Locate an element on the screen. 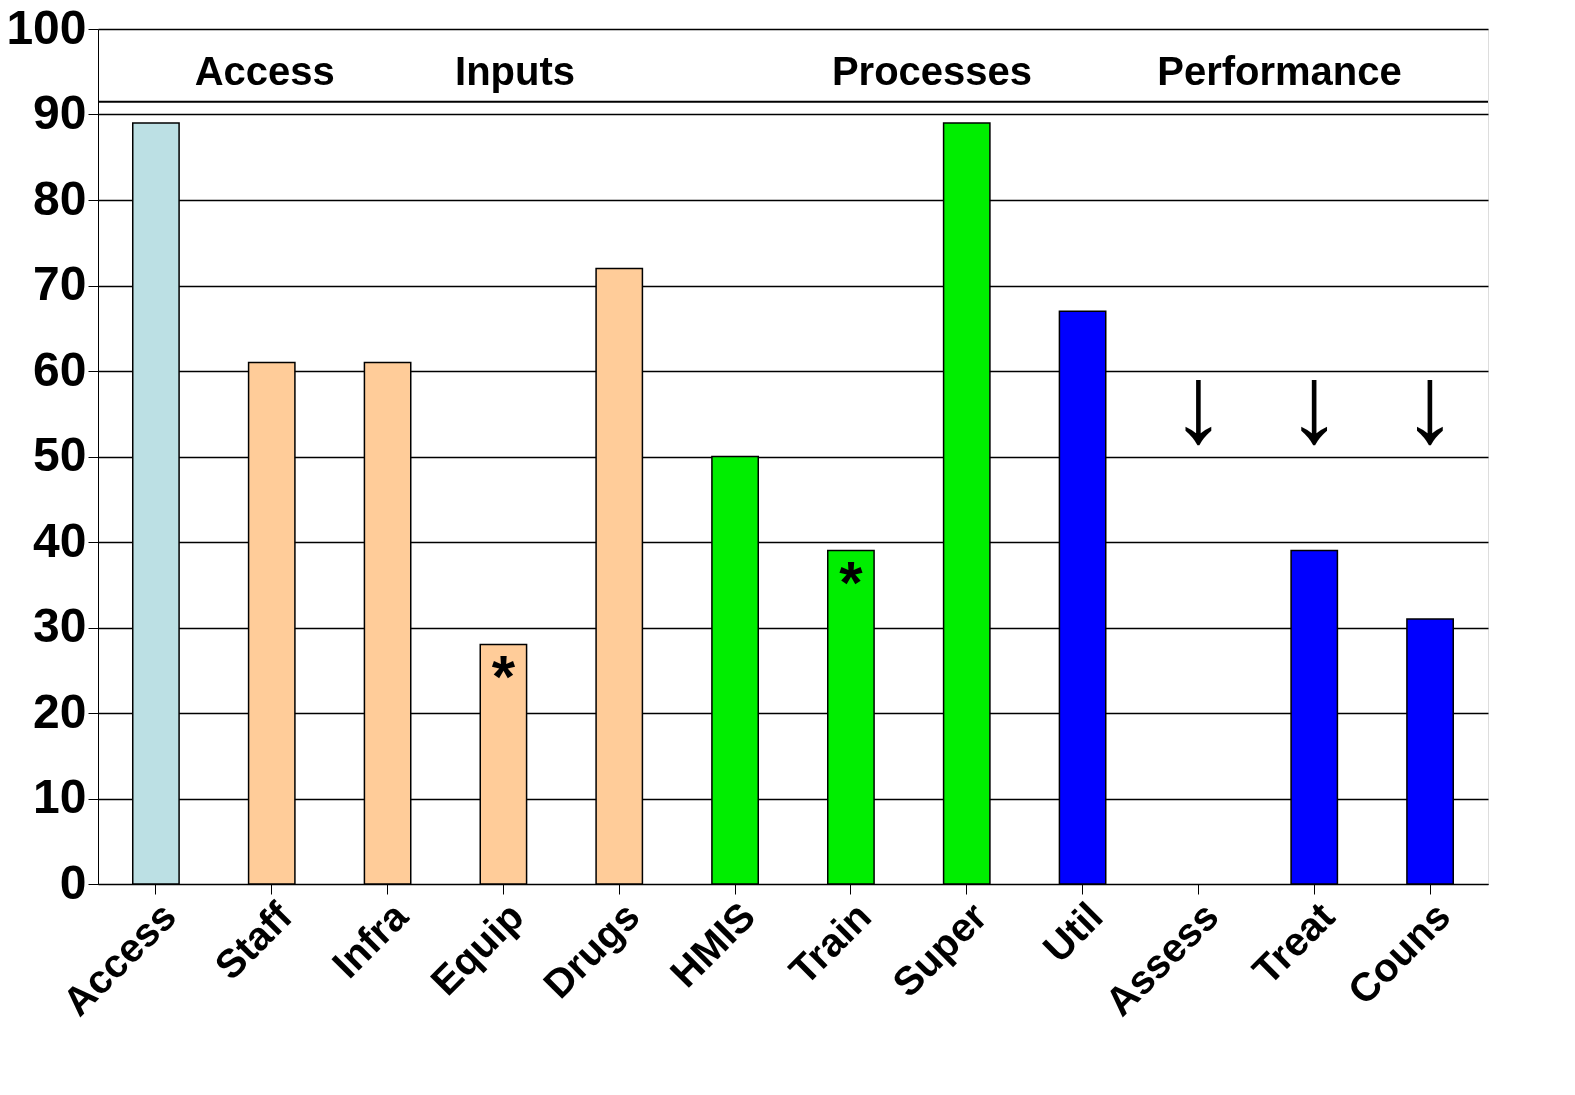  annotation: Processes is located at coordinates (932, 71).